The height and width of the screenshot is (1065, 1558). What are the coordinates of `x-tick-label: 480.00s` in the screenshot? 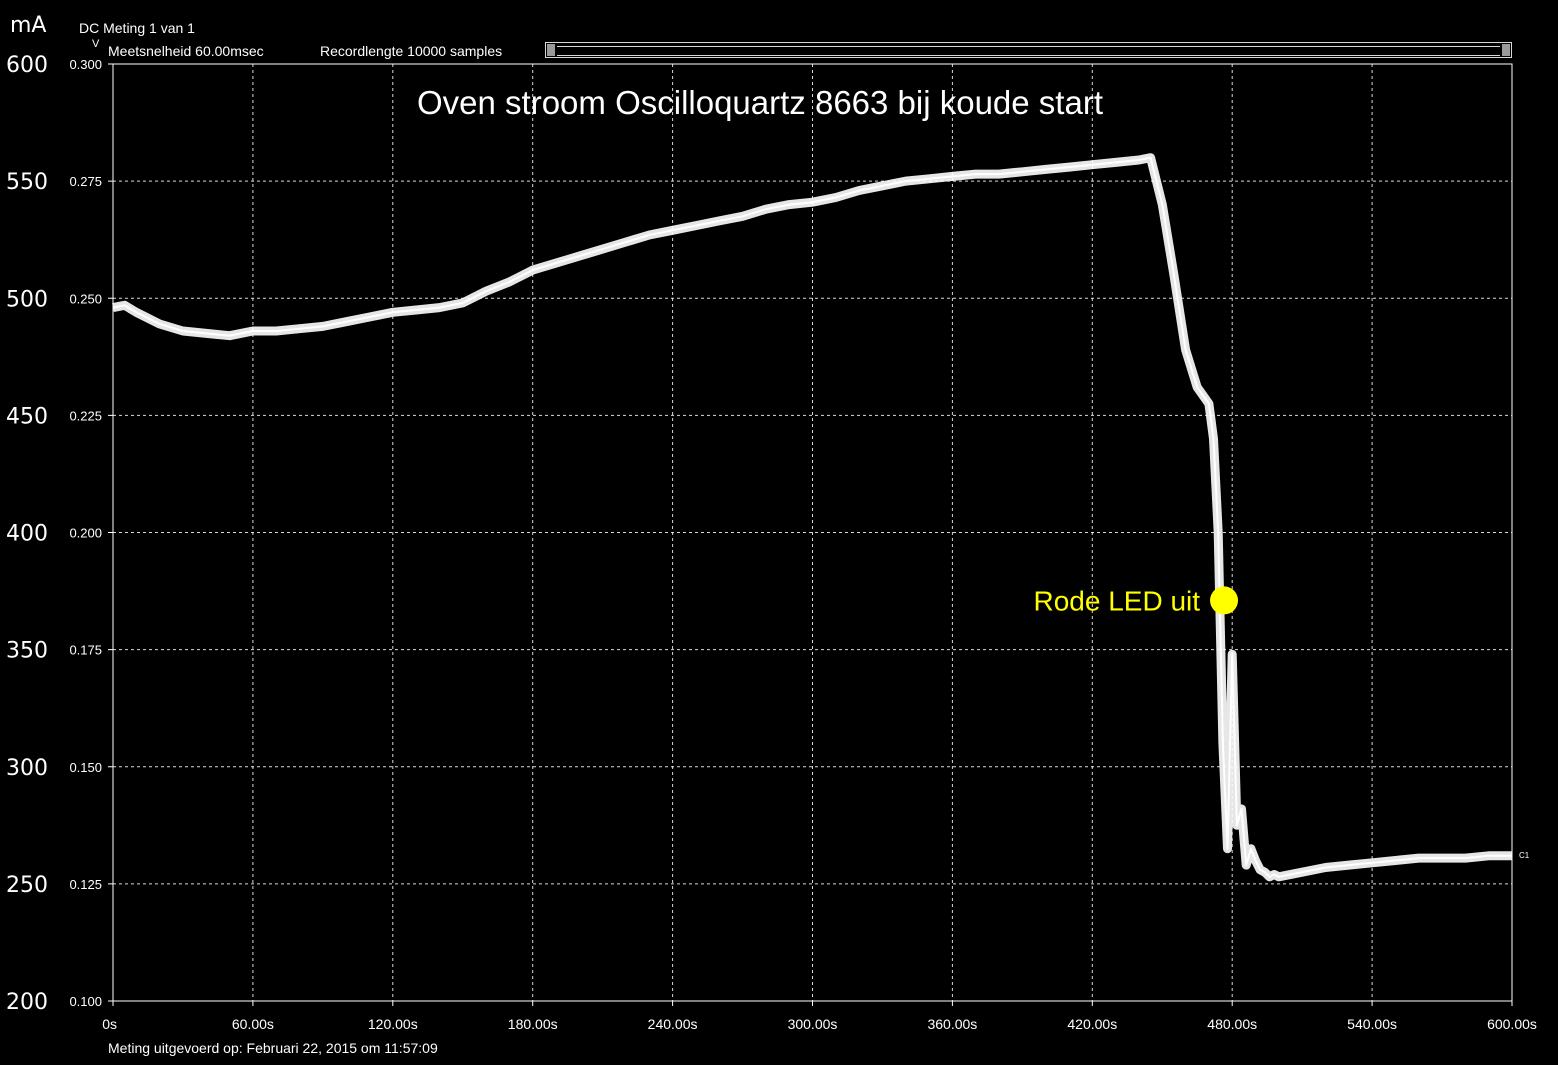 It's located at (1232, 1024).